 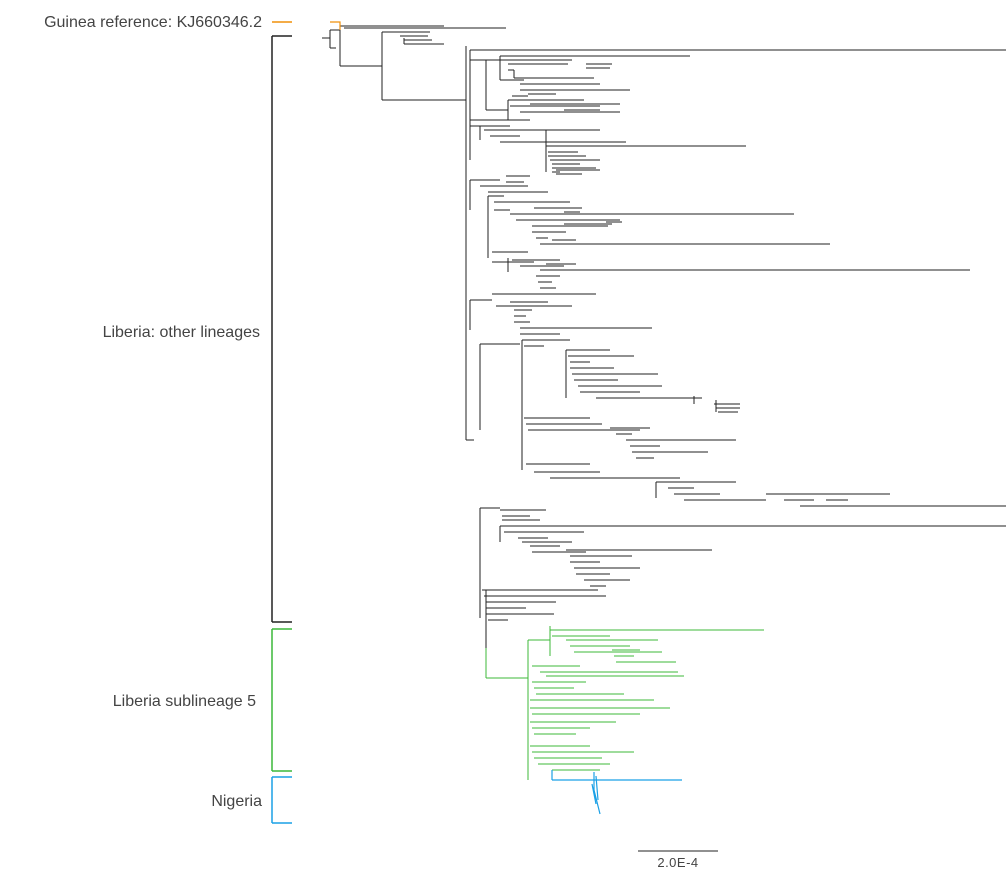 I want to click on label-liberia-sublineage-5: Liberia sublineage 5, so click(x=184, y=701).